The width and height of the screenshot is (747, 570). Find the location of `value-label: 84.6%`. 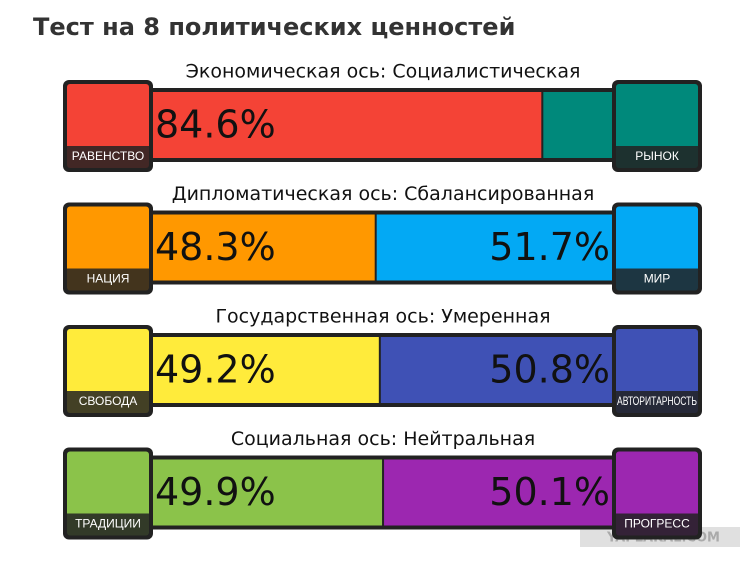

value-label: 84.6% is located at coordinates (215, 125).